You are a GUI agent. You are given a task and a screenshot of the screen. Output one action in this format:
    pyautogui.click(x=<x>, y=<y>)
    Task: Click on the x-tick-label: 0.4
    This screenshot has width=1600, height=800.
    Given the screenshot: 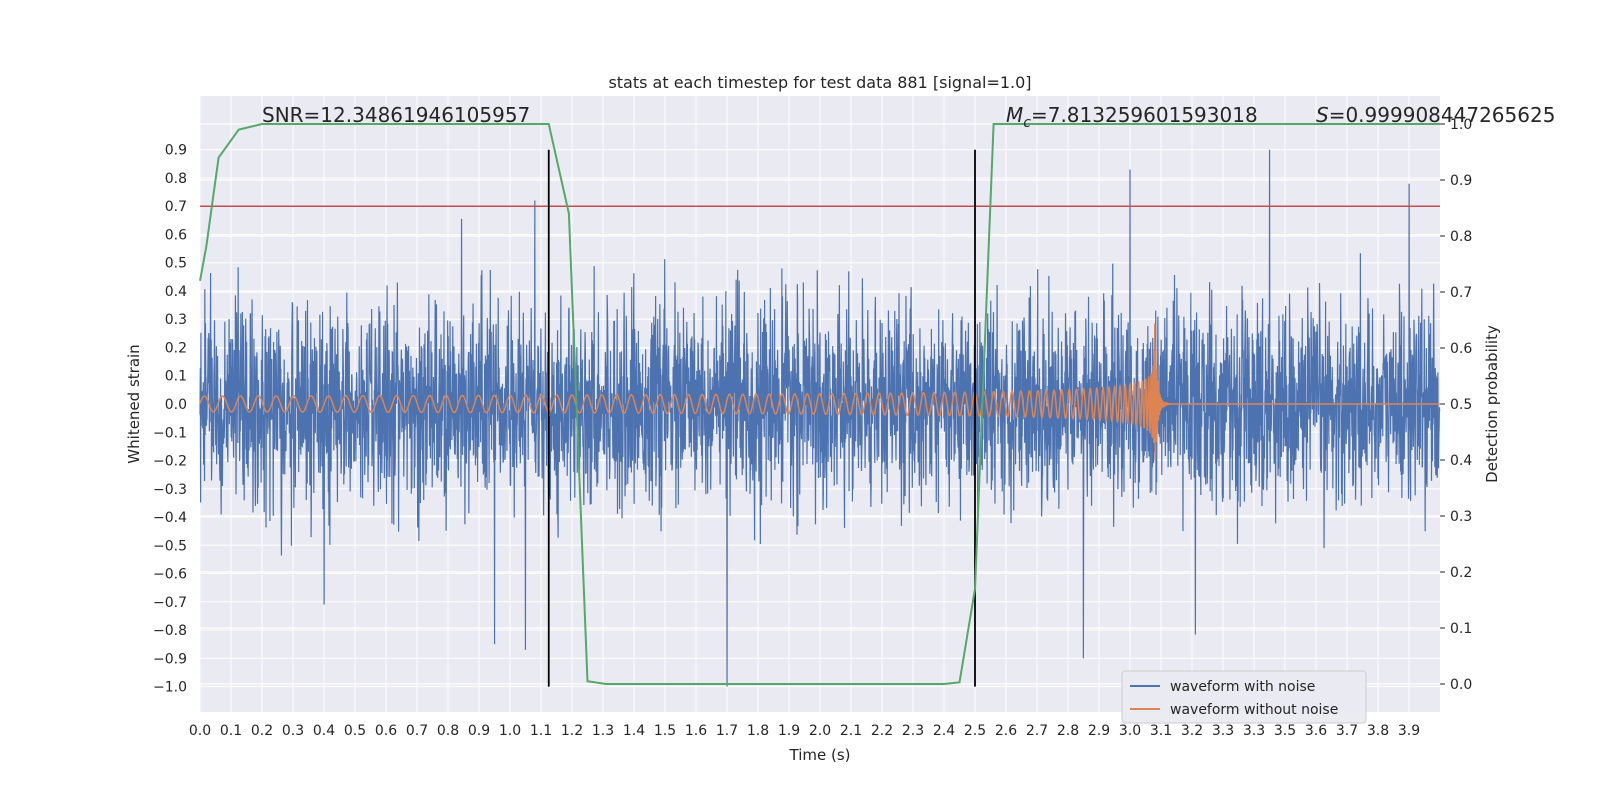 What is the action you would take?
    pyautogui.click(x=324, y=731)
    